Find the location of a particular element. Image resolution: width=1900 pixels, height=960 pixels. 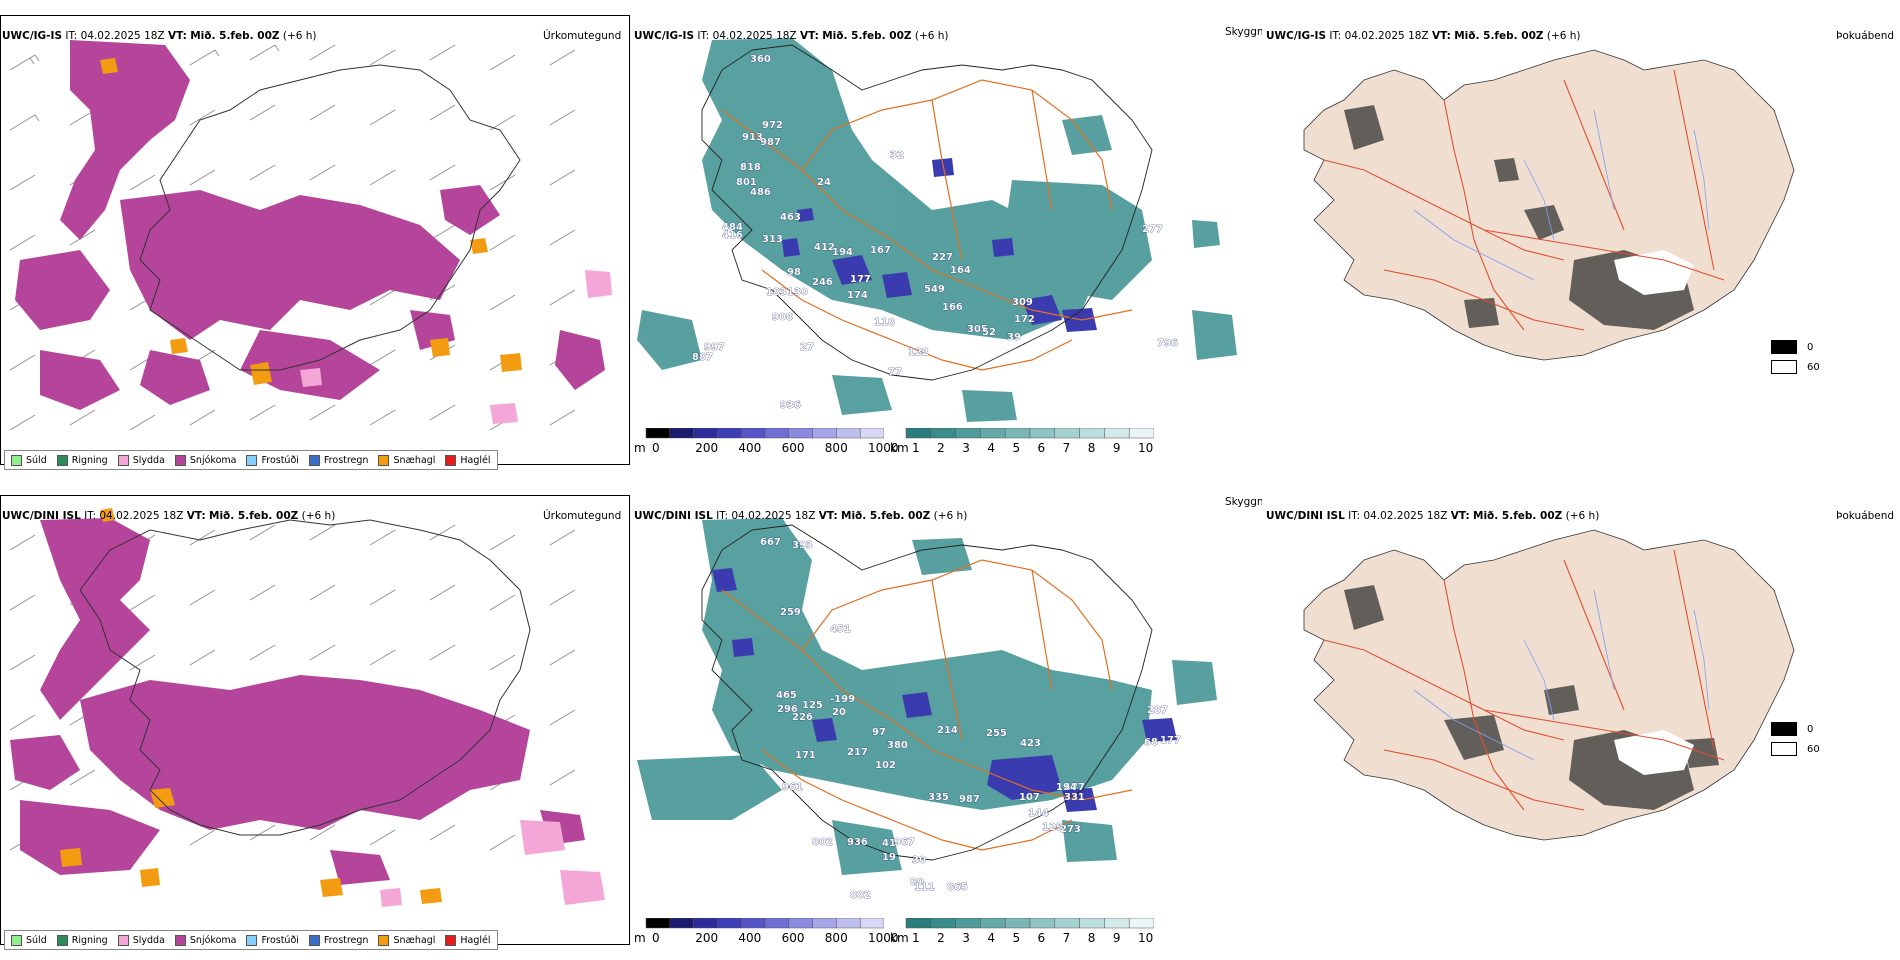

panel-title: Þokuábendi is located at coordinates (1865, 36).